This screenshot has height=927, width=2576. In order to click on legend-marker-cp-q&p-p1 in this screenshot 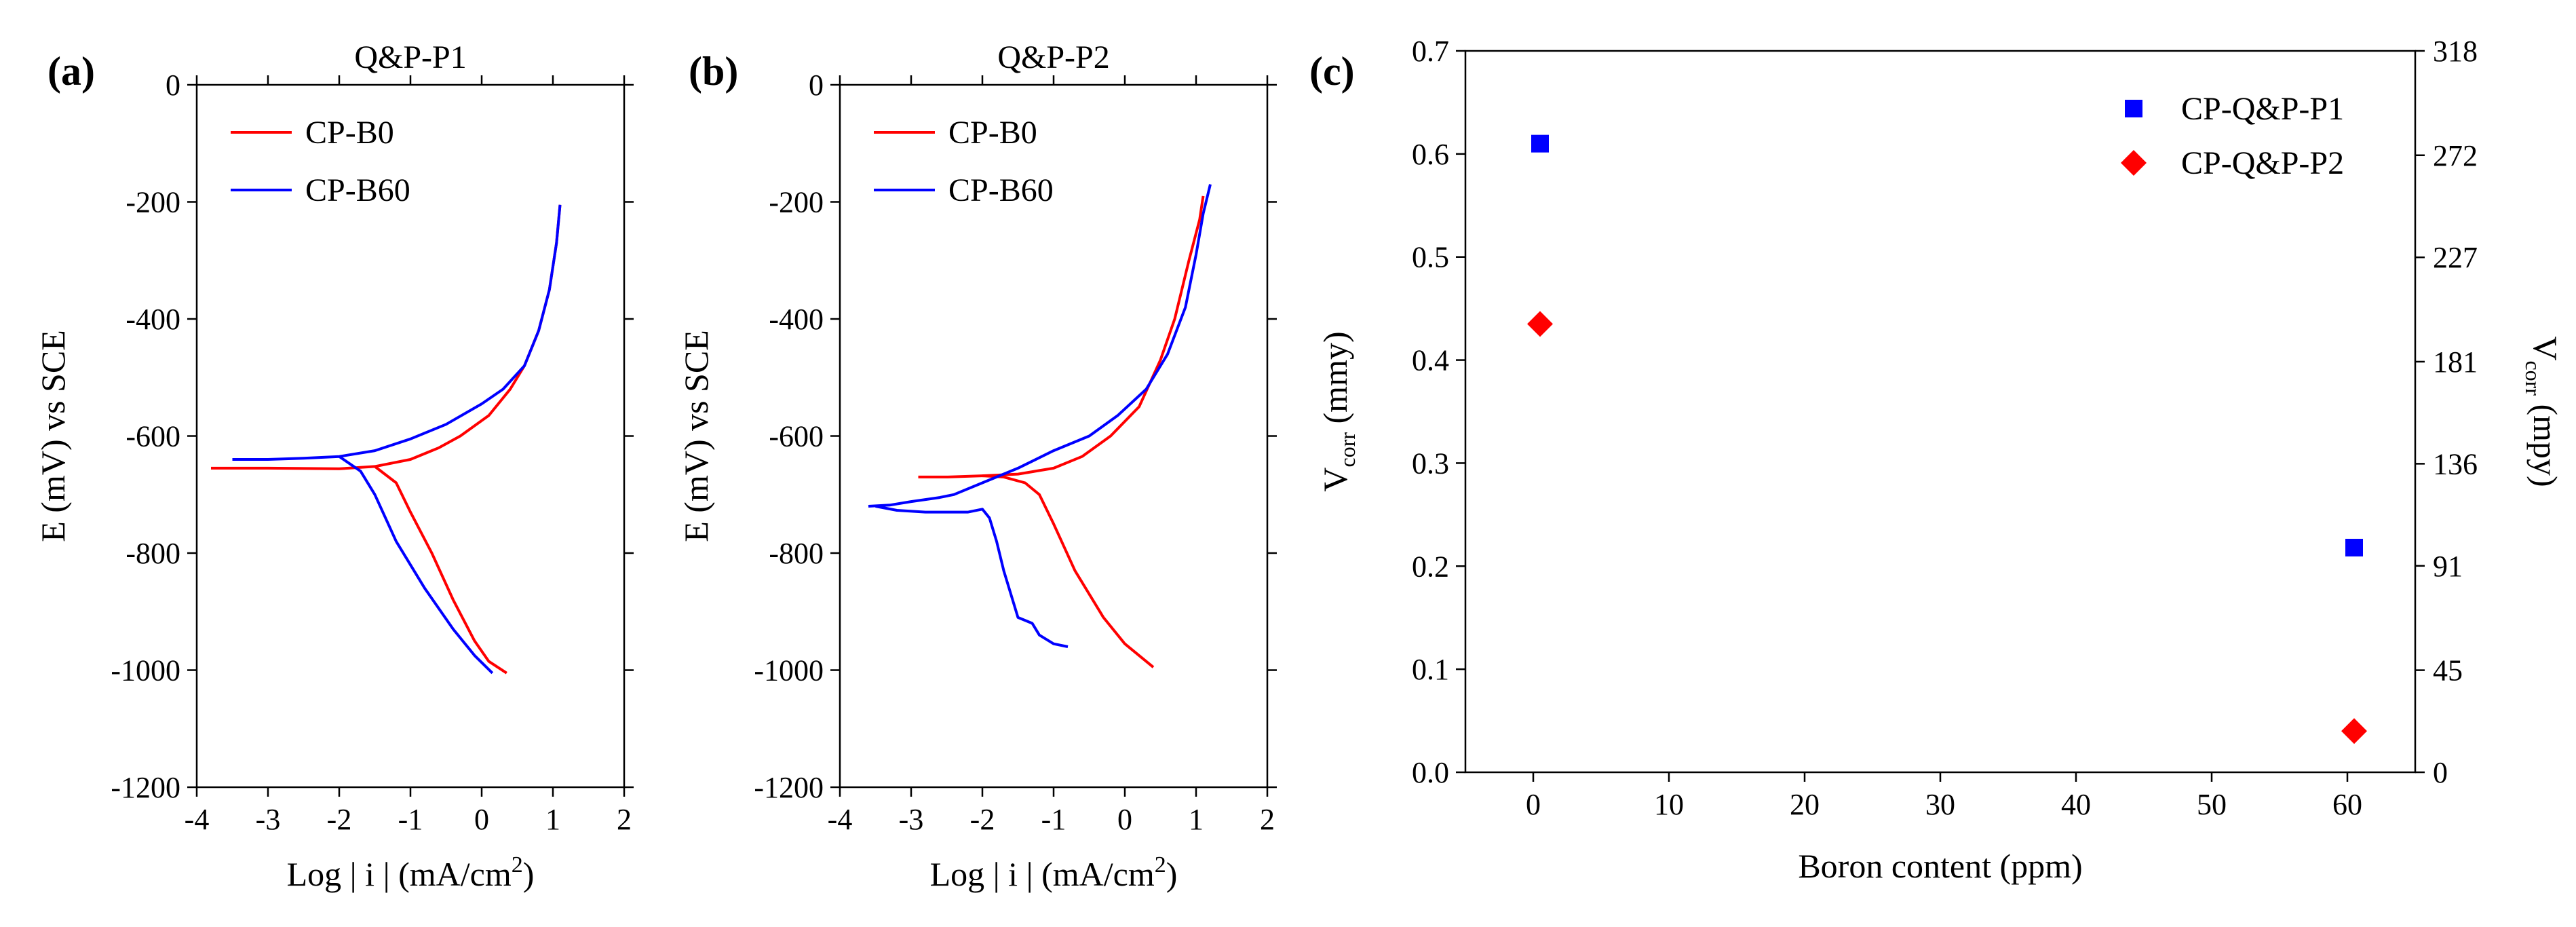, I will do `click(2133, 108)`.